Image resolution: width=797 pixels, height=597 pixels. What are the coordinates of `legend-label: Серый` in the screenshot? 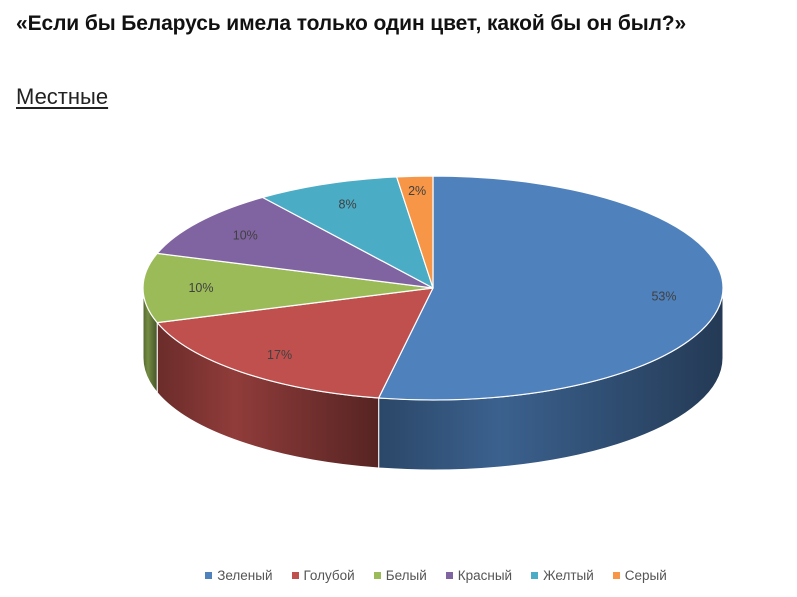 It's located at (645, 575).